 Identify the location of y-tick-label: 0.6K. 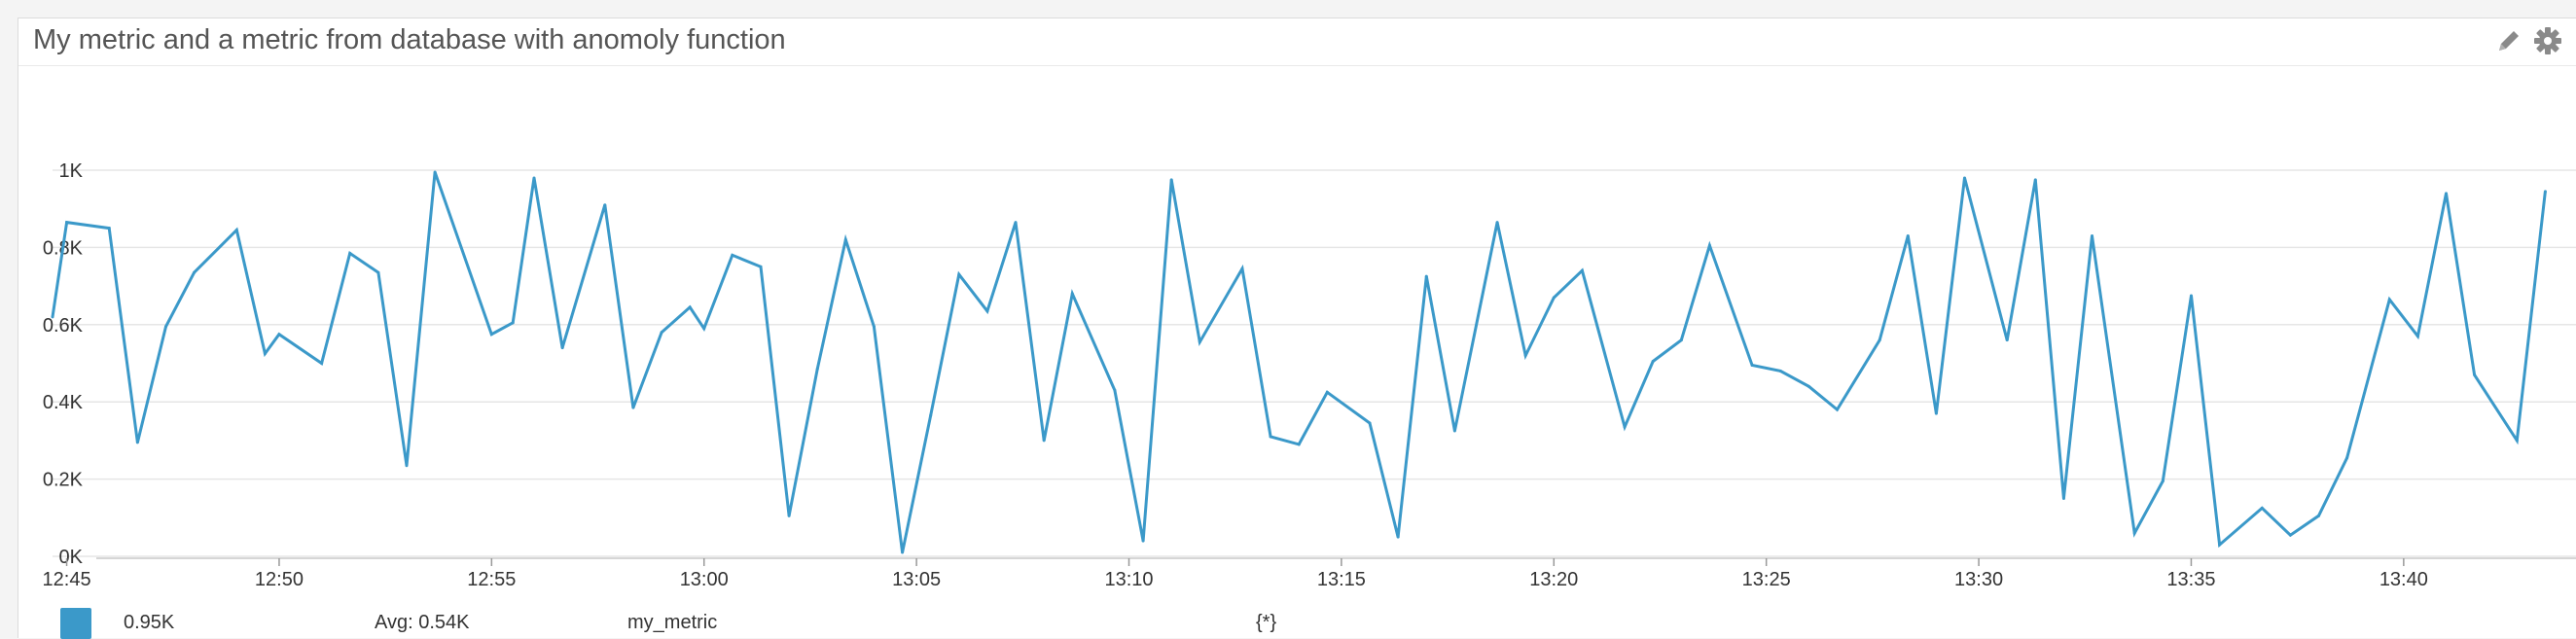
(64, 326).